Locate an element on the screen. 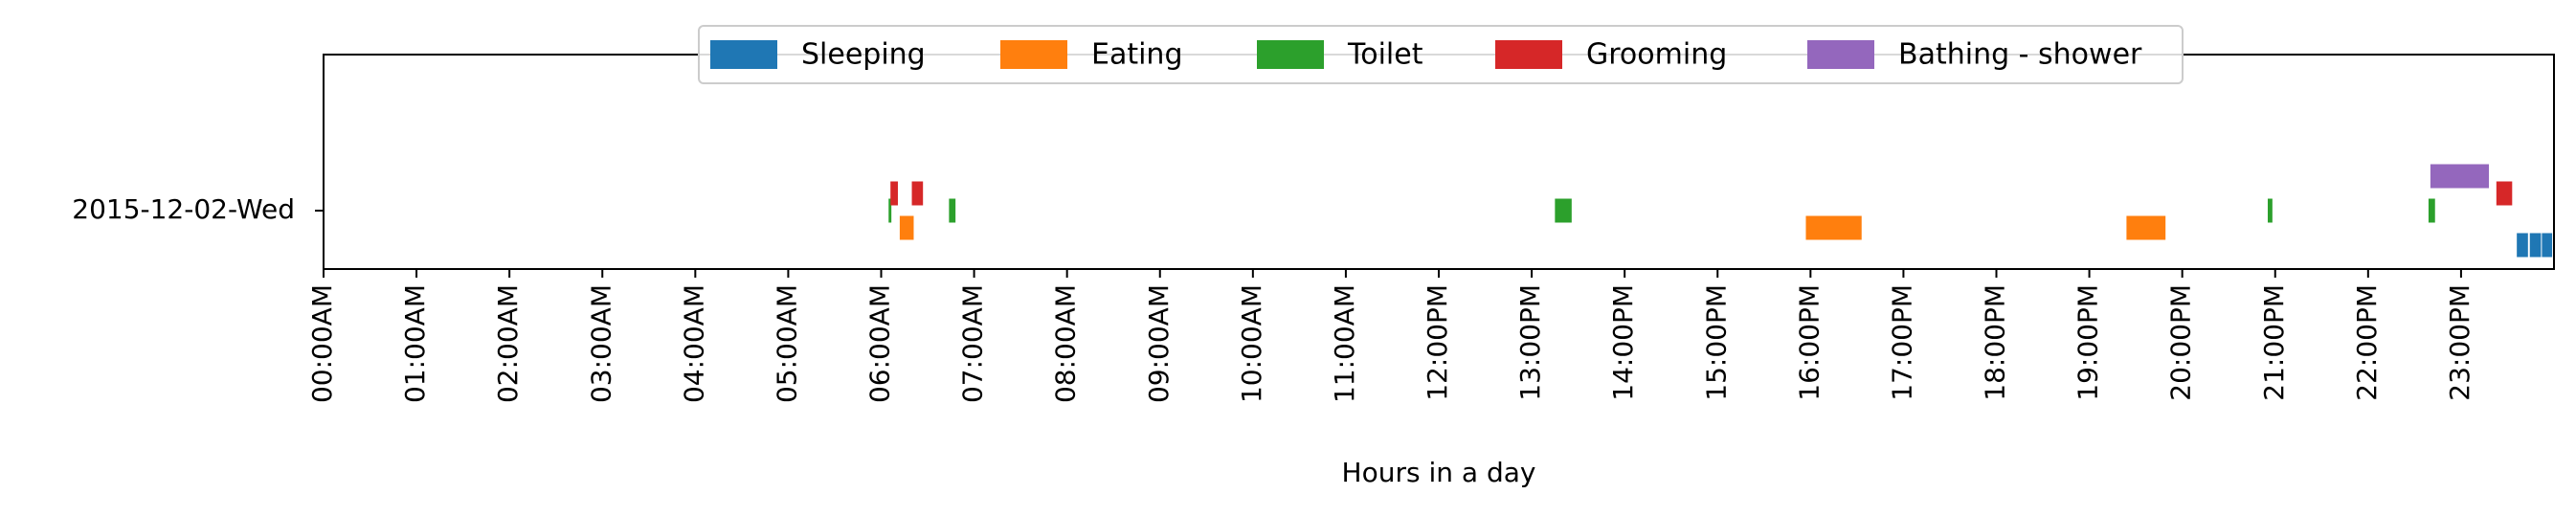 This screenshot has height=517, width=2576. x-tick-label: 10:00AM is located at coordinates (1252, 343).